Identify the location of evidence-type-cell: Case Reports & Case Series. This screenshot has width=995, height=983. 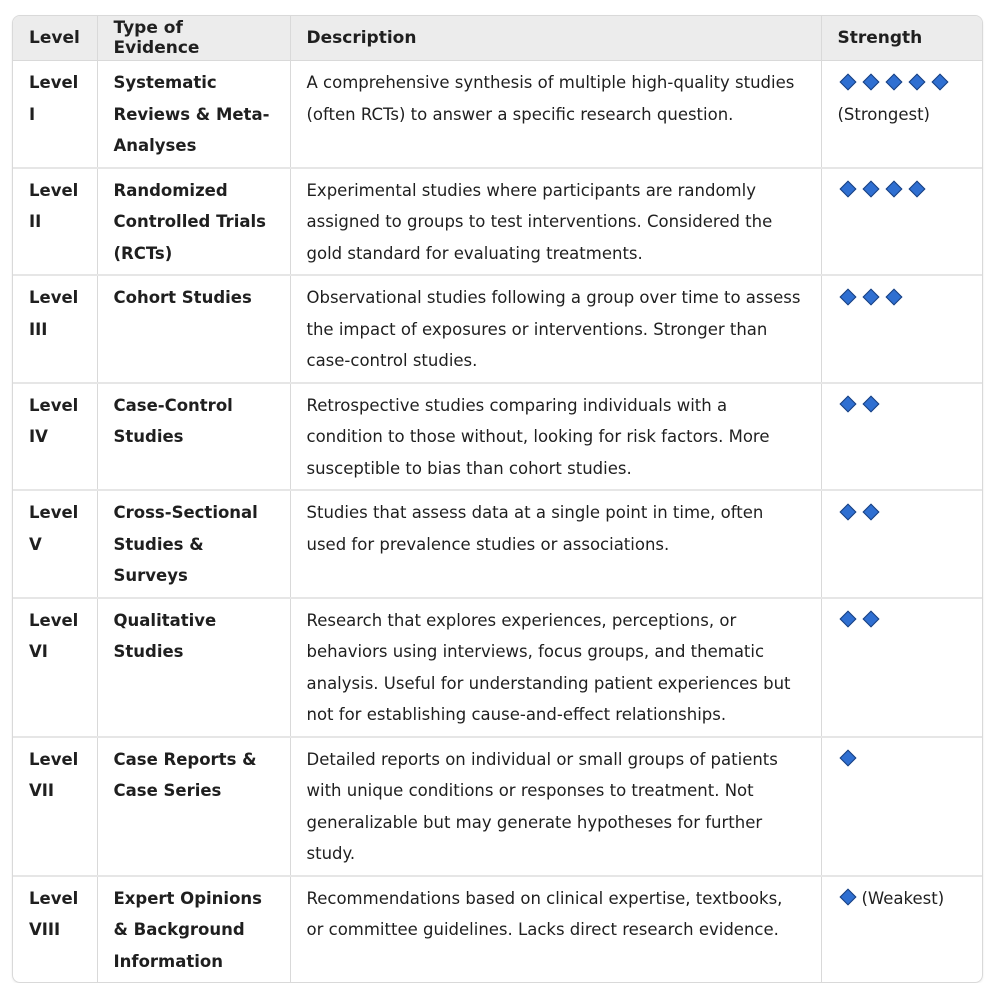
(194, 806).